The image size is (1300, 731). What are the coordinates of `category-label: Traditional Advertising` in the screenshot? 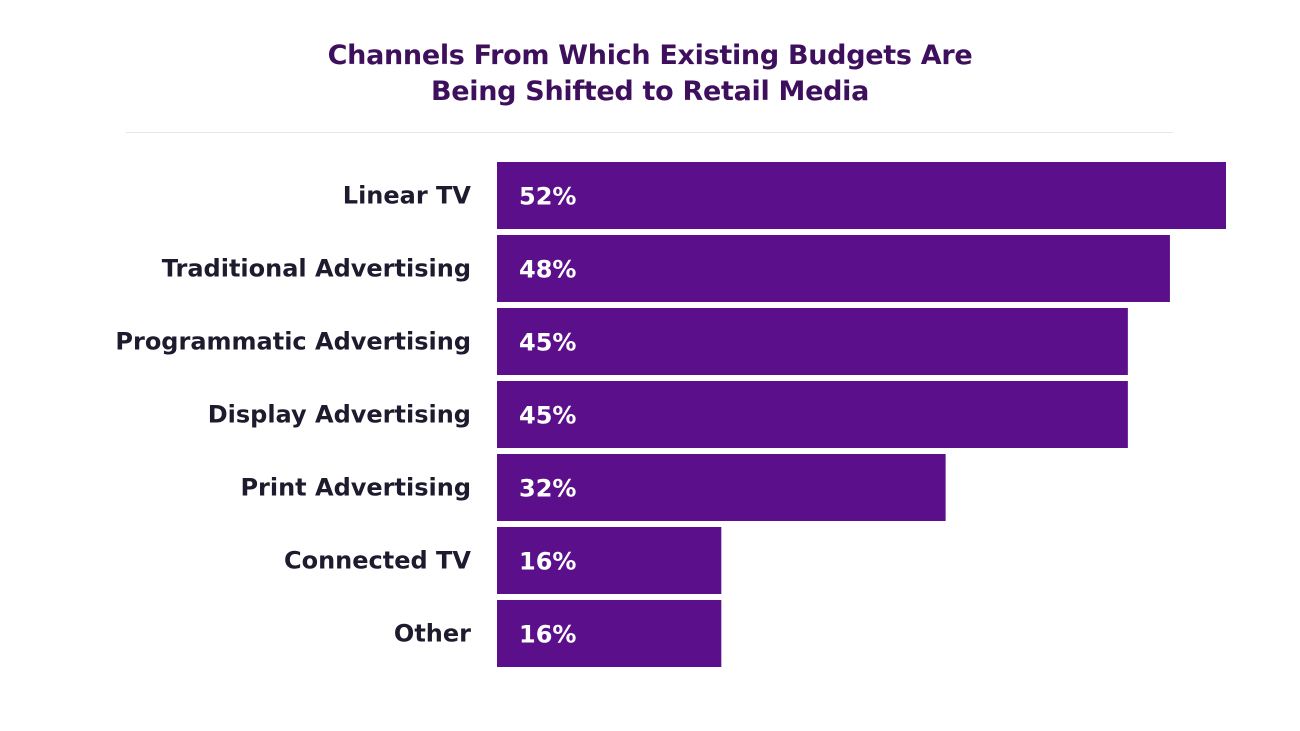 It's located at (316, 269).